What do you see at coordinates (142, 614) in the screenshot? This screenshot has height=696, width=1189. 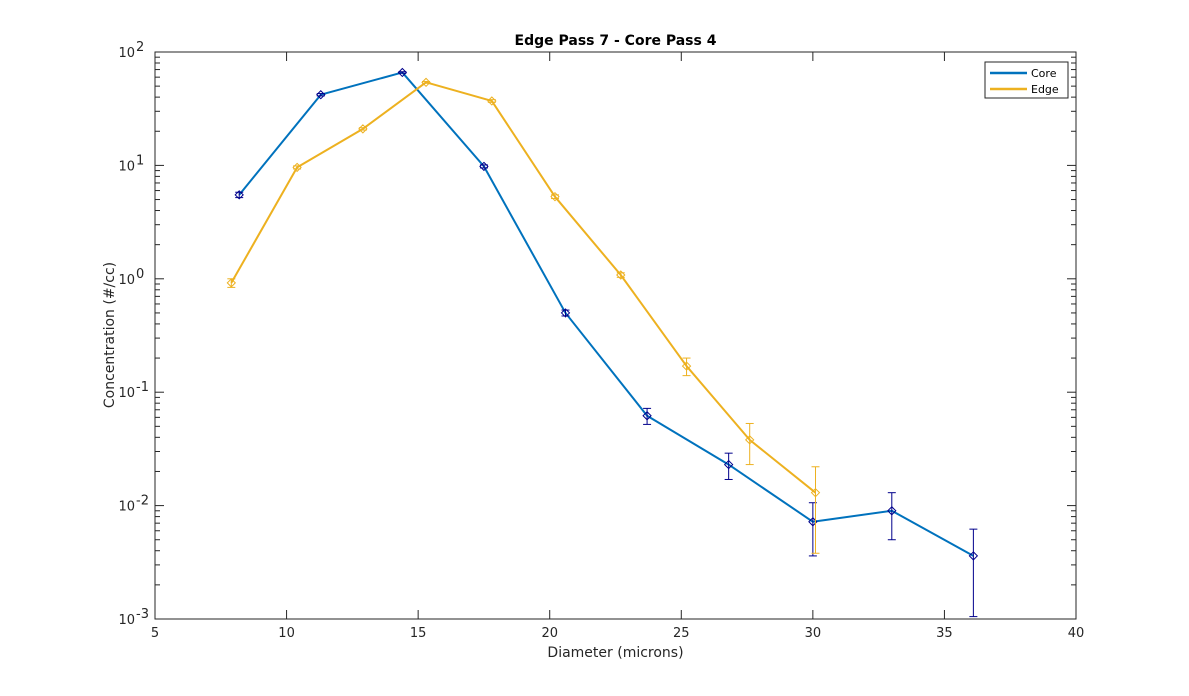 I see `y-tick-exponent: -3` at bounding box center [142, 614].